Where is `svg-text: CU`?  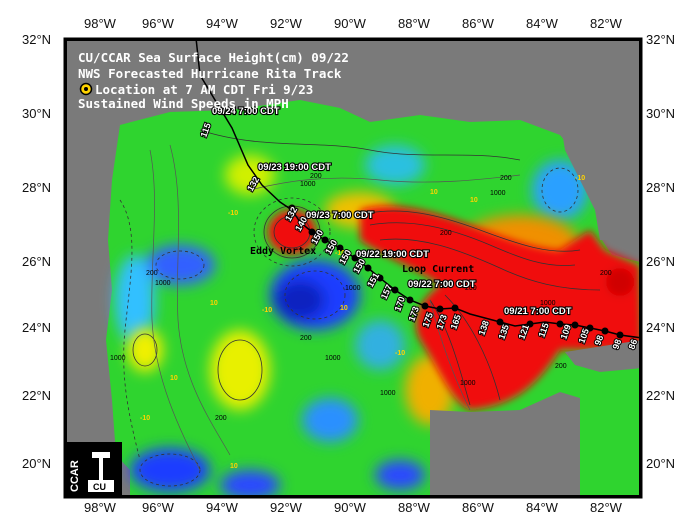 svg-text: CU is located at coordinates (99, 487).